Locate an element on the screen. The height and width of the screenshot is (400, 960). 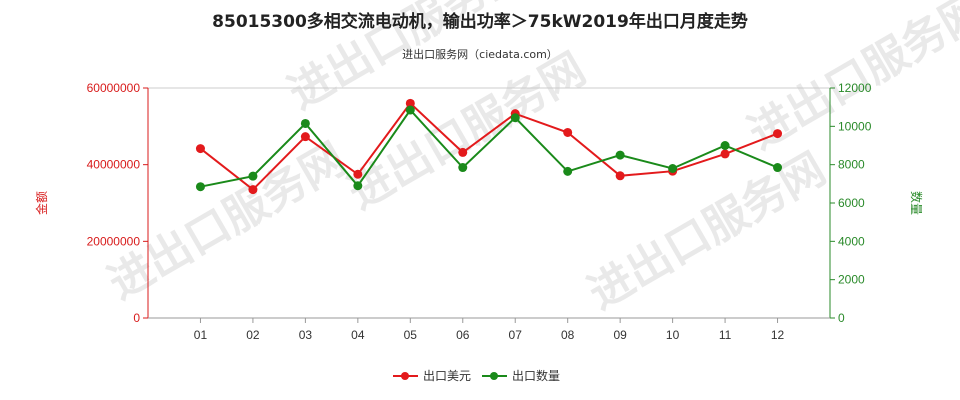
x-tick-label: 01 is located at coordinates (201, 335).